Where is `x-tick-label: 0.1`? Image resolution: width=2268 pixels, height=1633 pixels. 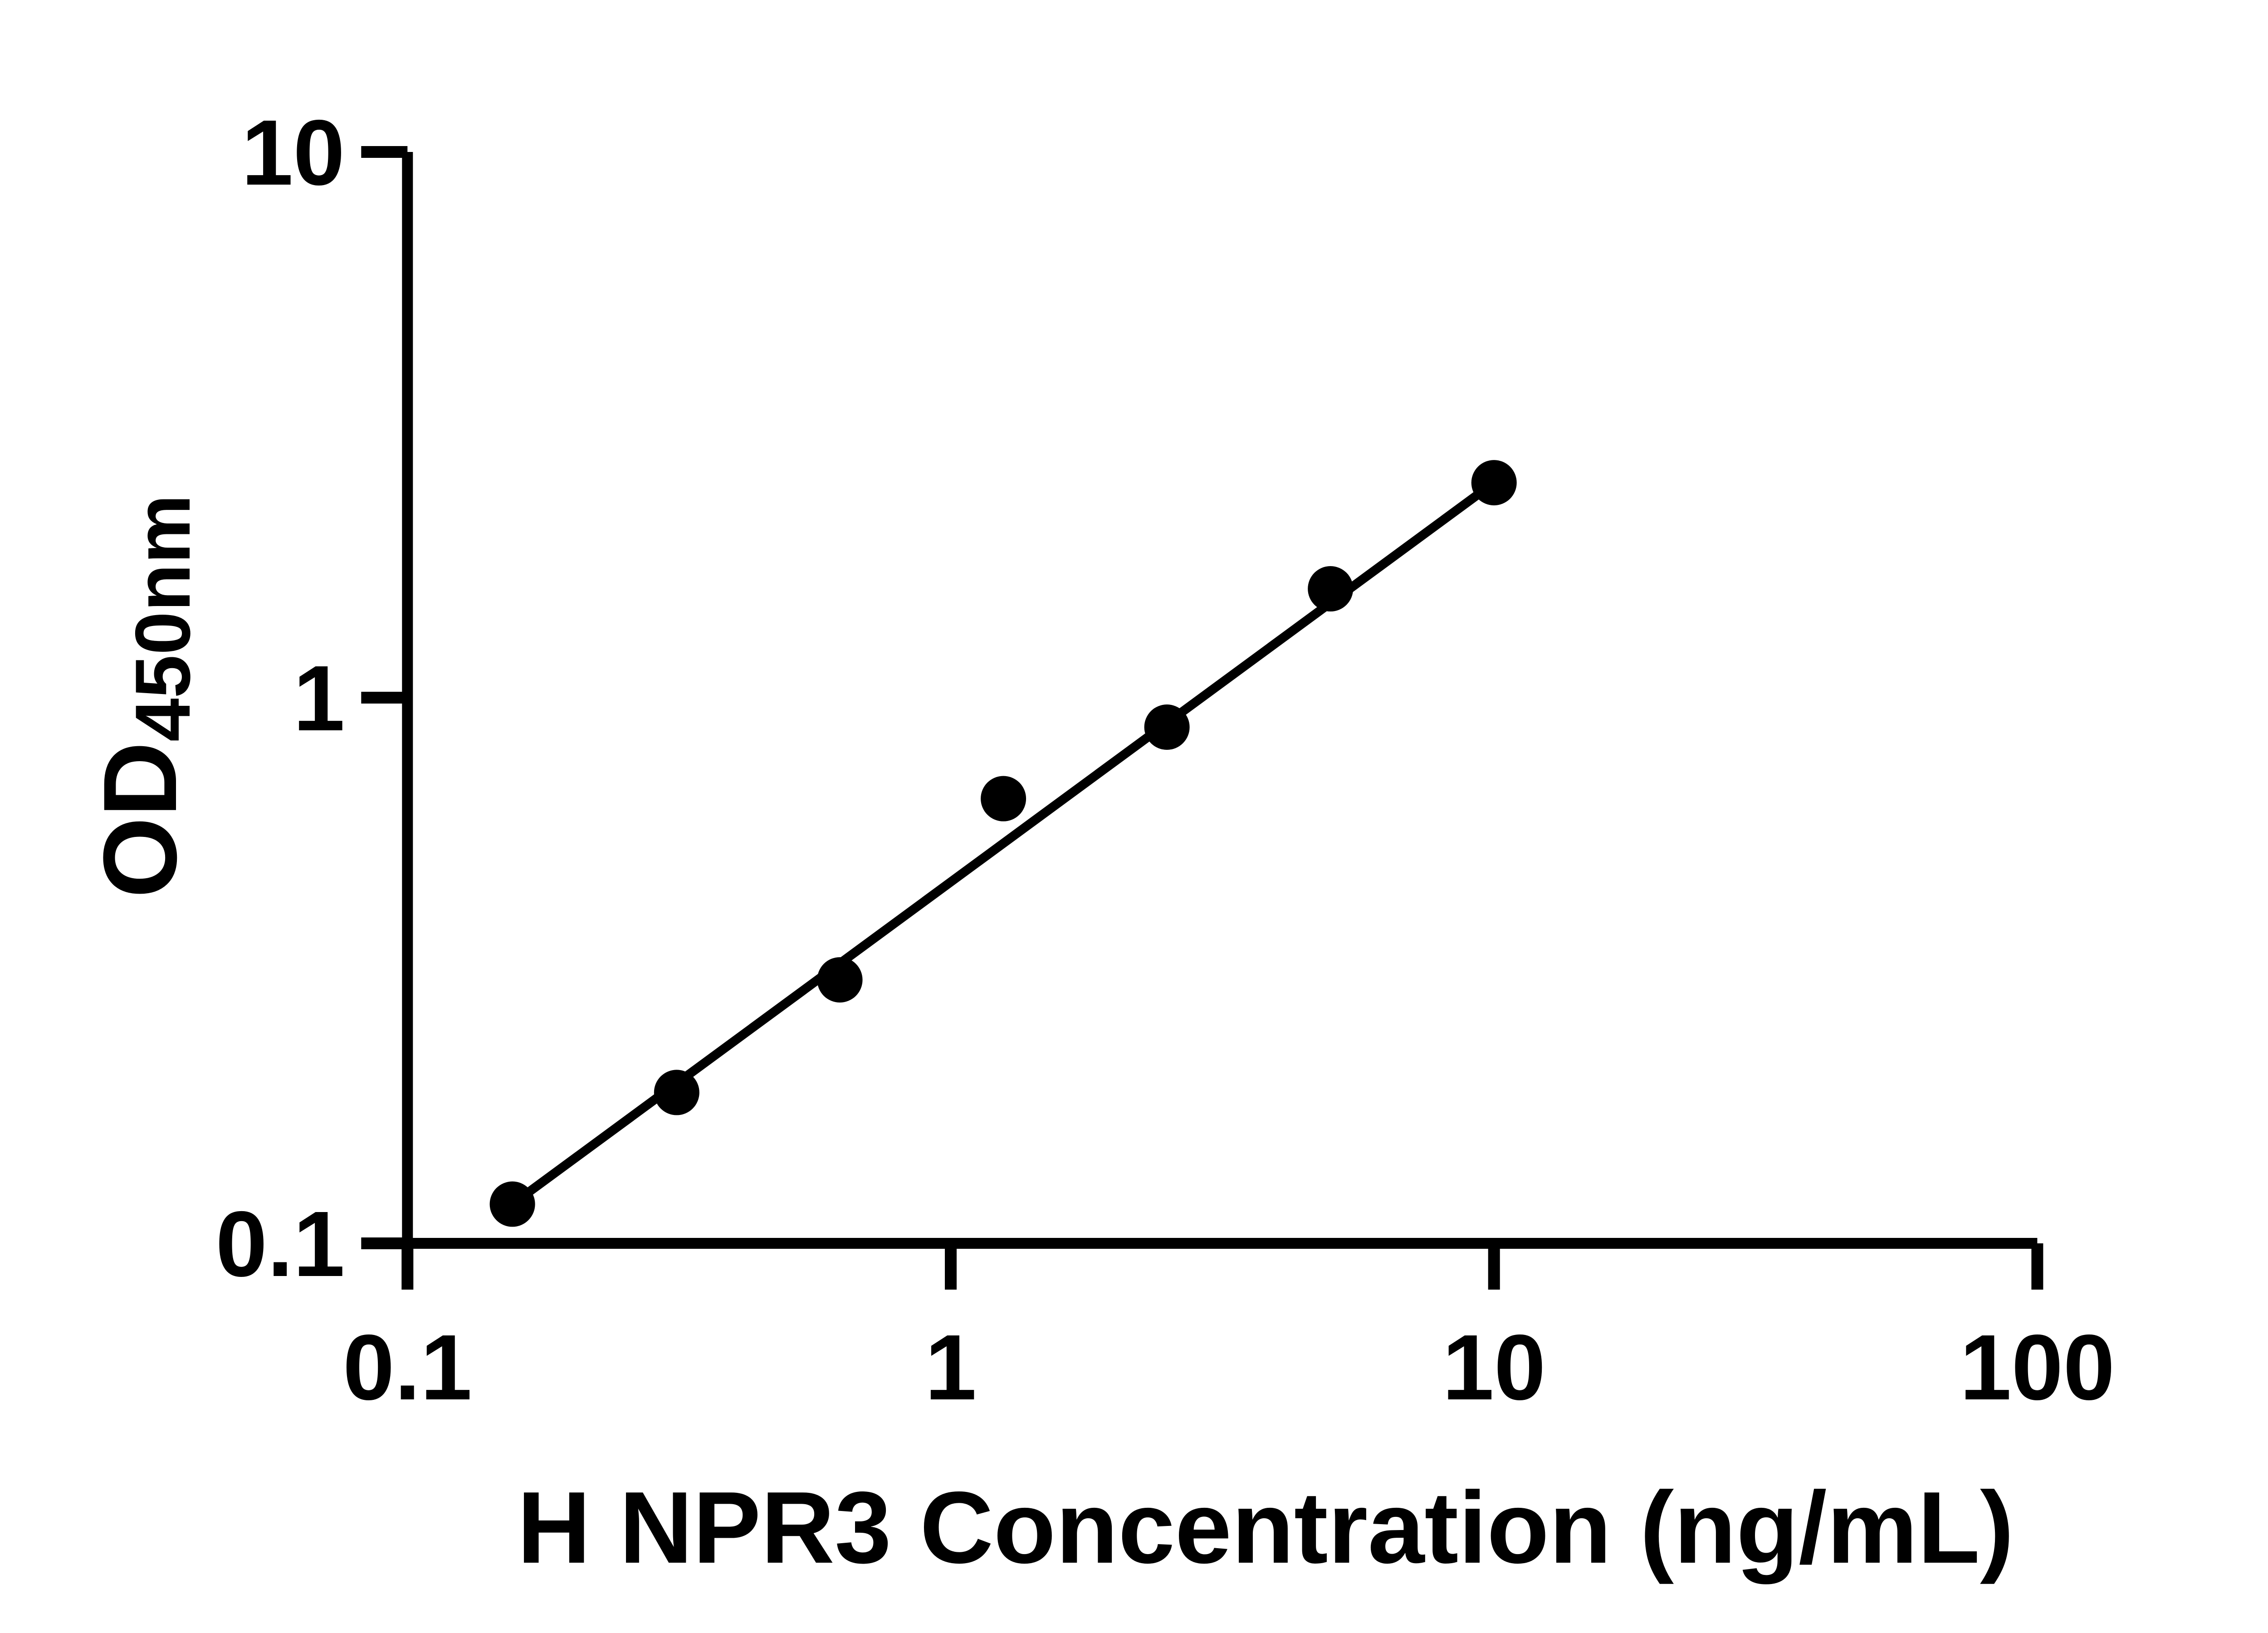
x-tick-label: 0.1 is located at coordinates (408, 1367).